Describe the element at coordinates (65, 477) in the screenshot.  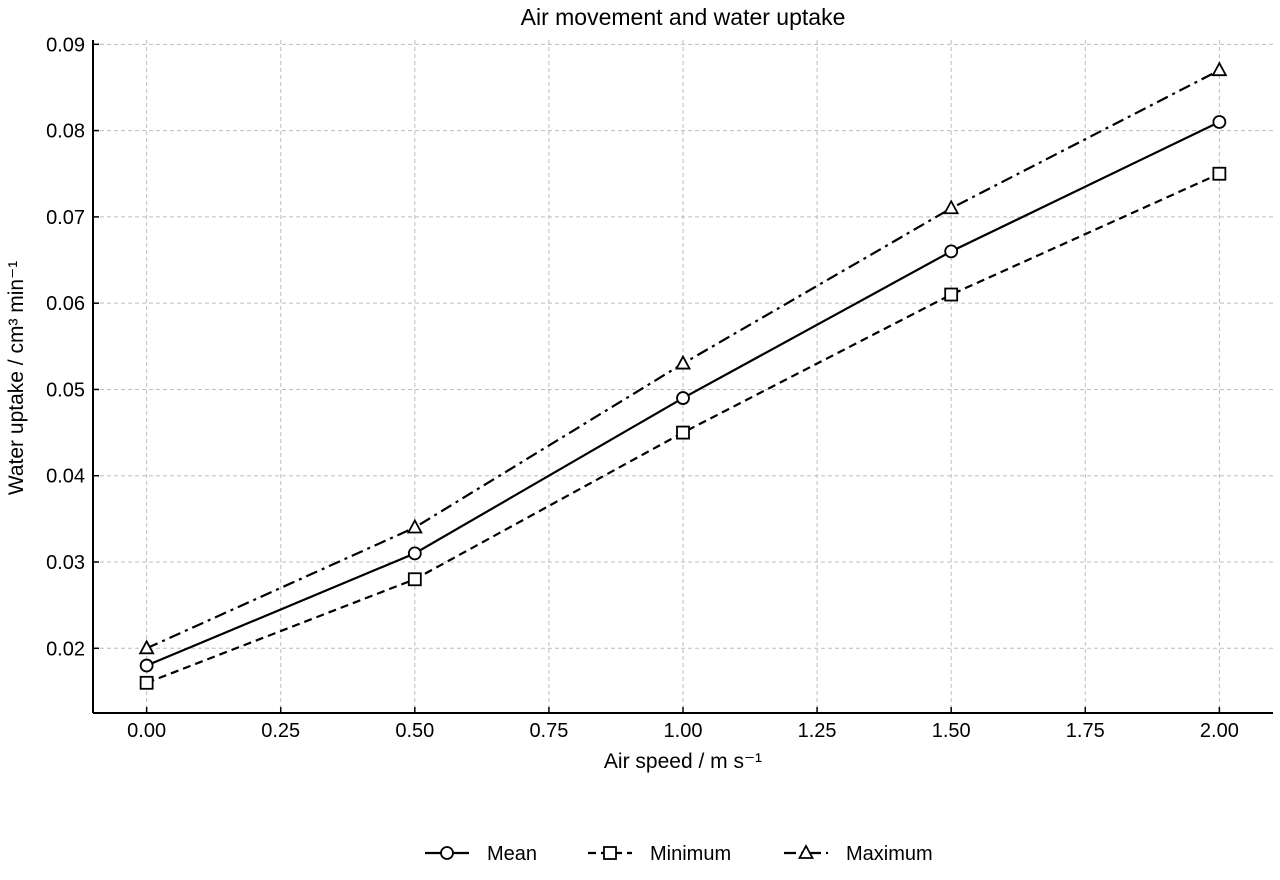
I see `y-tick-label: 0.04` at that location.